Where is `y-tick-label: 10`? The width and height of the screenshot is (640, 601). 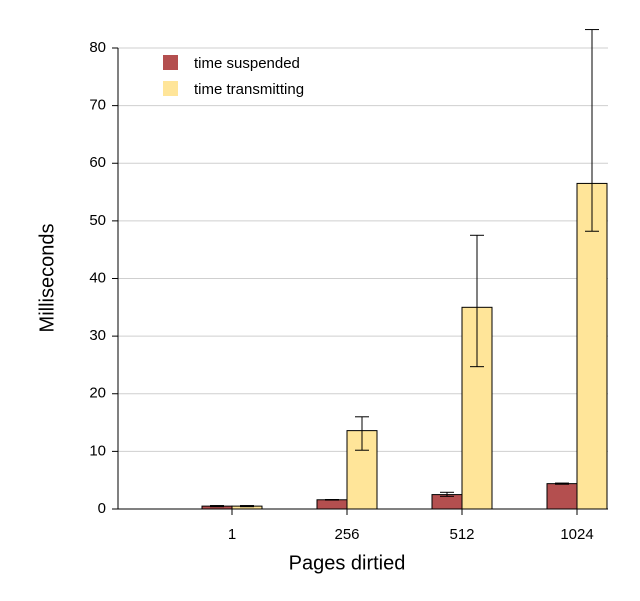 y-tick-label: 10 is located at coordinates (97, 450).